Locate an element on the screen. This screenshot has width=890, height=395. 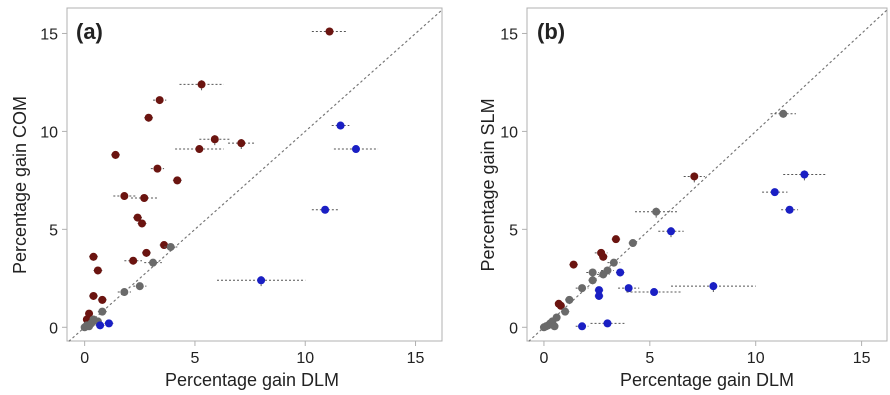
panel-b-blue-series is located at coordinates (700, 249).